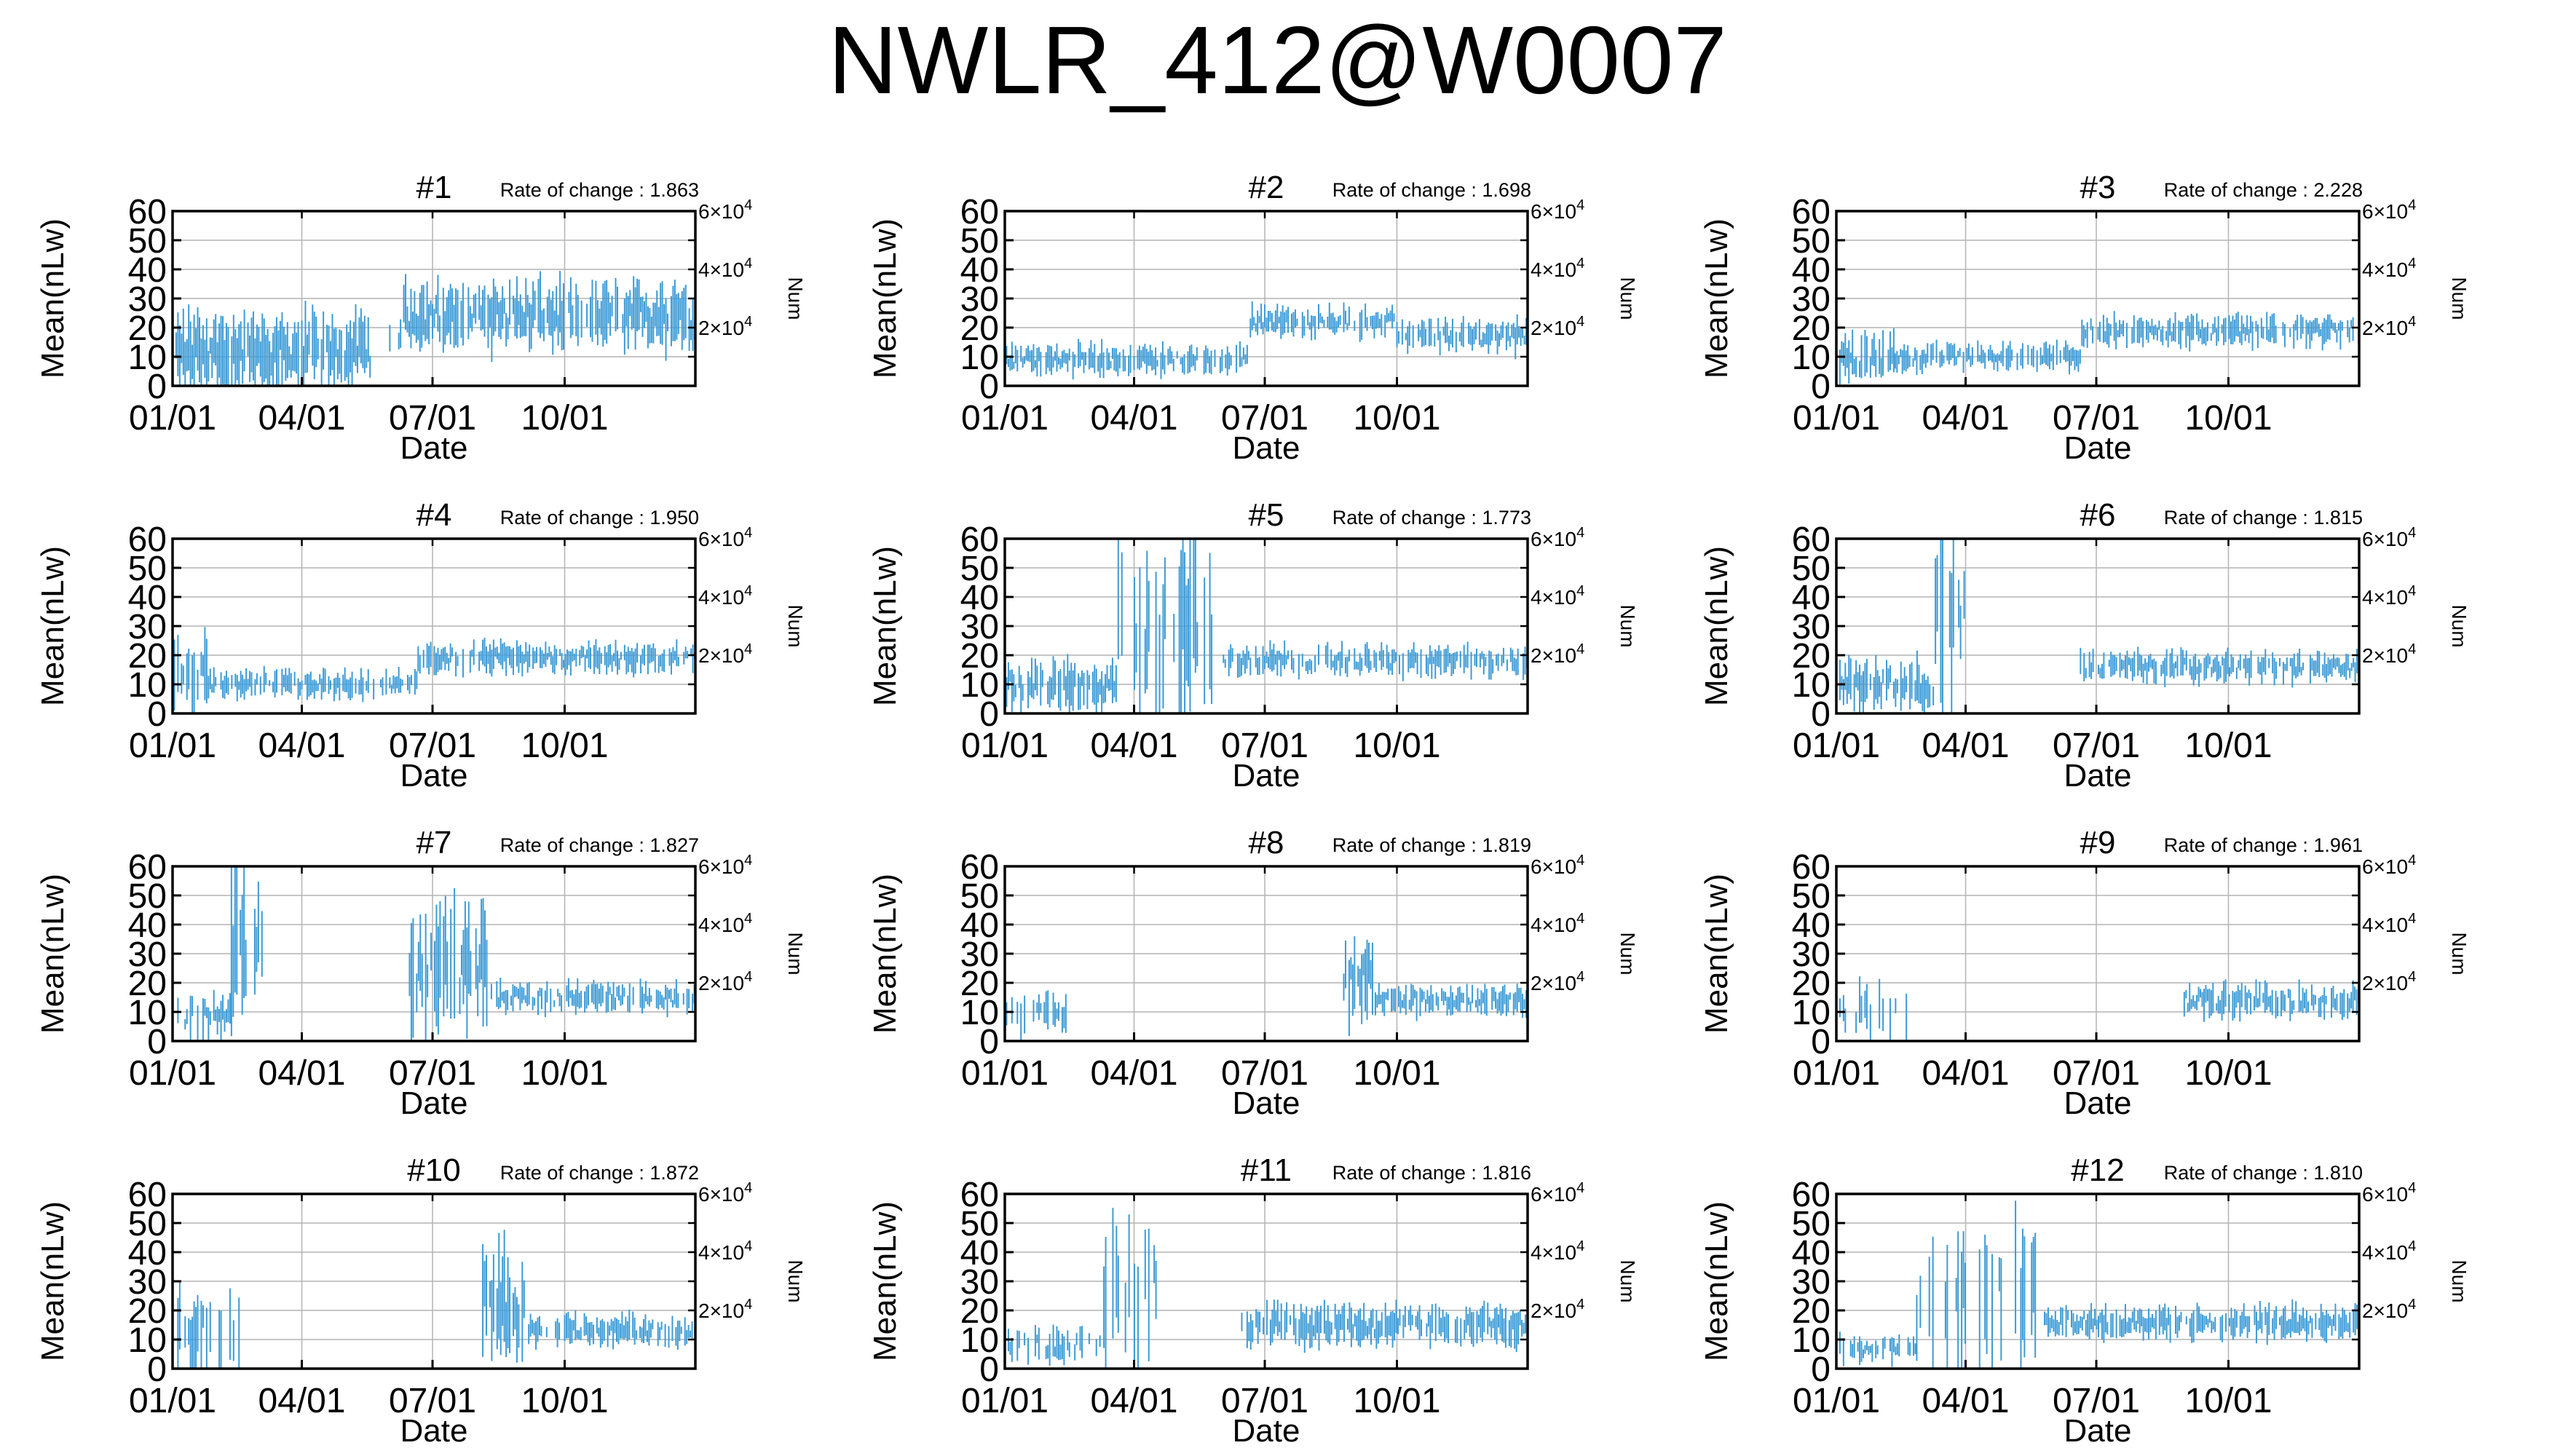  What do you see at coordinates (2098, 842) in the screenshot?
I see `panel-title: #9` at bounding box center [2098, 842].